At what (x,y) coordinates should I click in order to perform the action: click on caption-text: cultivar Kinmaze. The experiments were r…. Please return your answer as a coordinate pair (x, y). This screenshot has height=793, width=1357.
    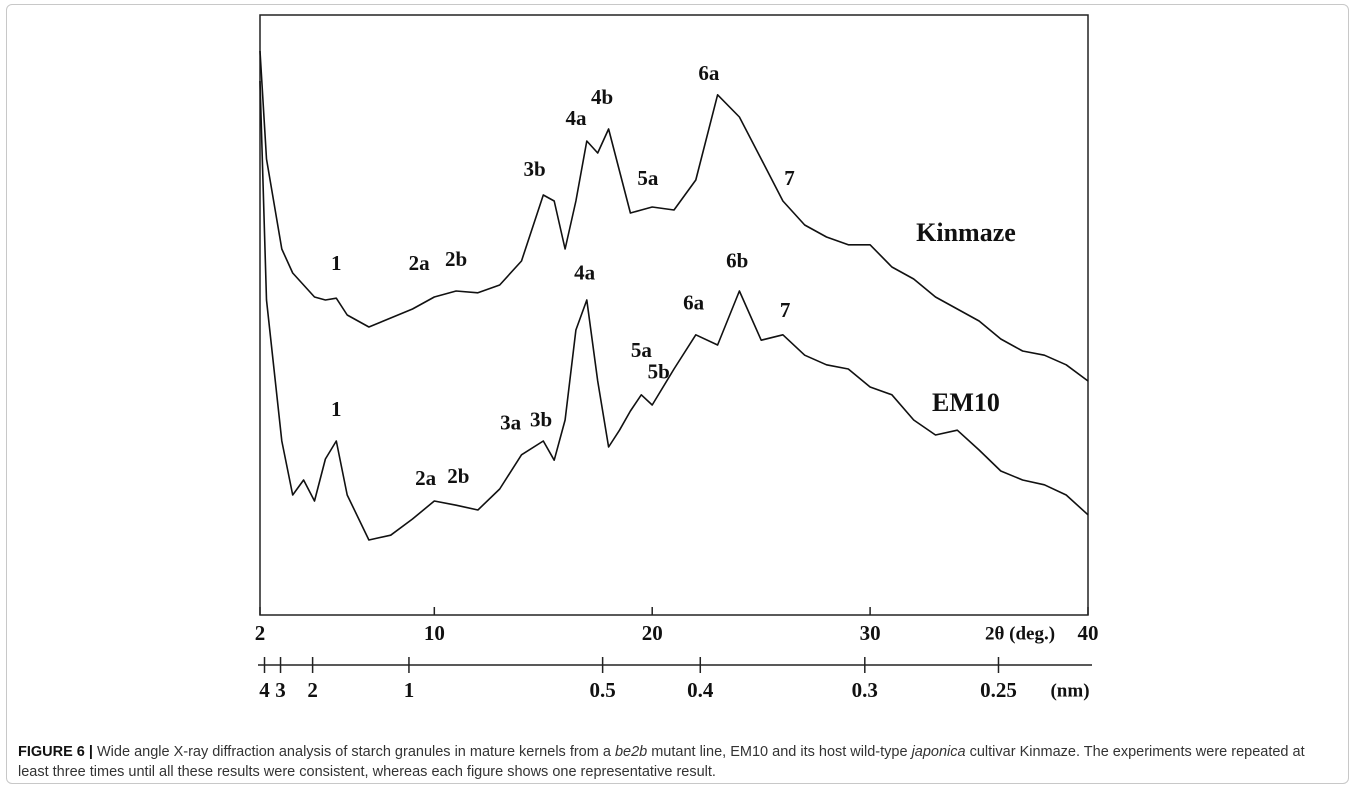
    Looking at the image, I should click on (661, 762).